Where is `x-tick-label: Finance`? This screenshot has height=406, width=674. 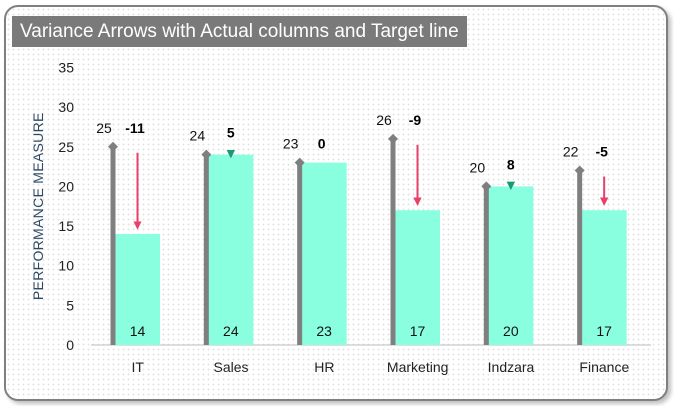
x-tick-label: Finance is located at coordinates (604, 367).